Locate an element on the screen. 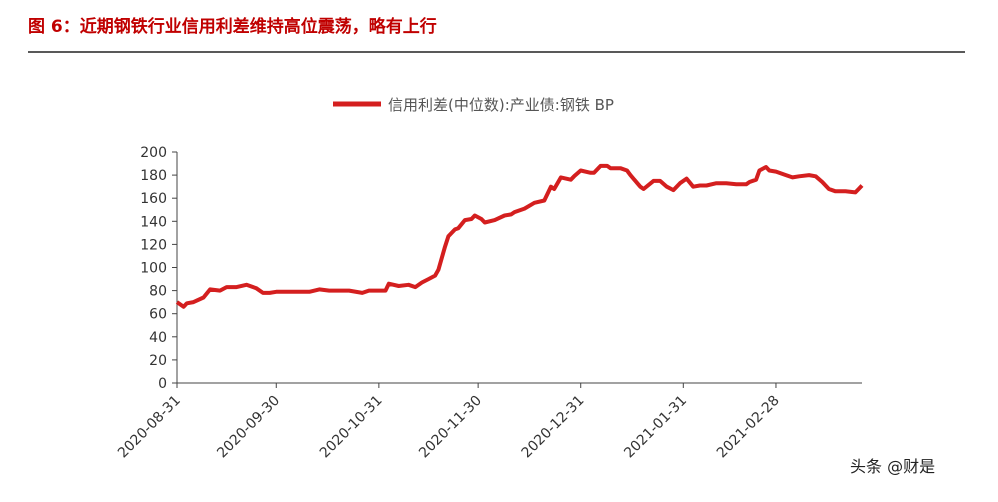 The width and height of the screenshot is (998, 502). y-tick-label: 80 is located at coordinates (158, 292).